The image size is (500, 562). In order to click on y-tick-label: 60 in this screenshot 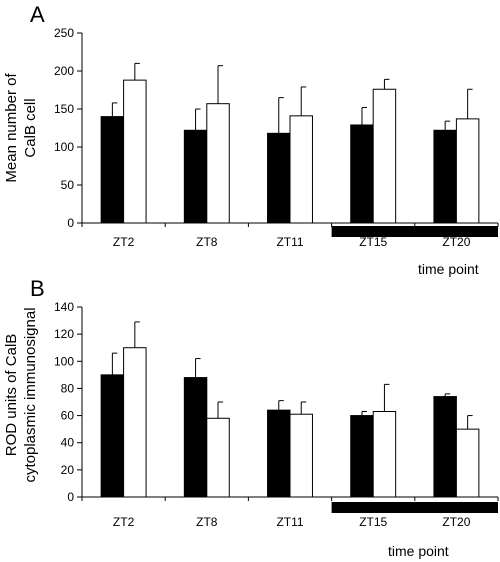, I will do `click(68, 416)`.